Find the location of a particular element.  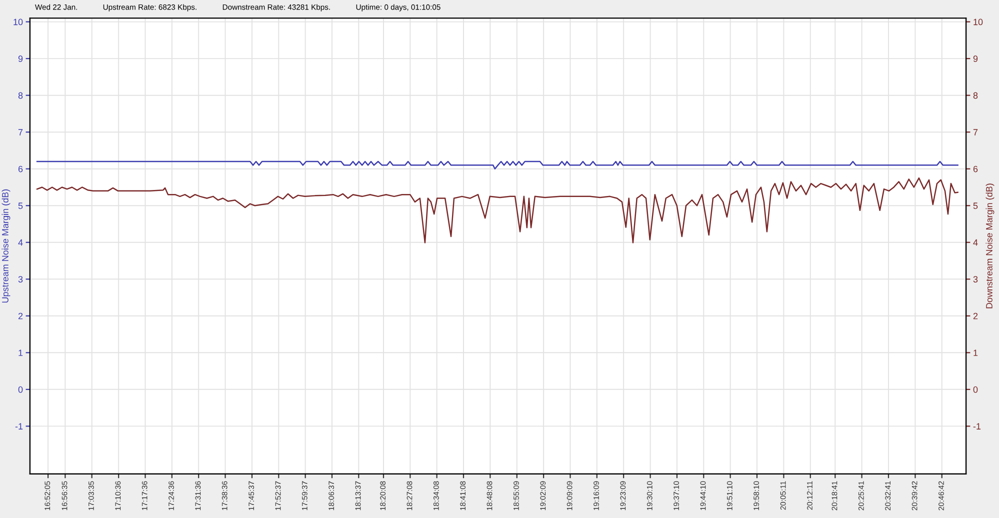

y-tick-label: 8 is located at coordinates (20, 95).